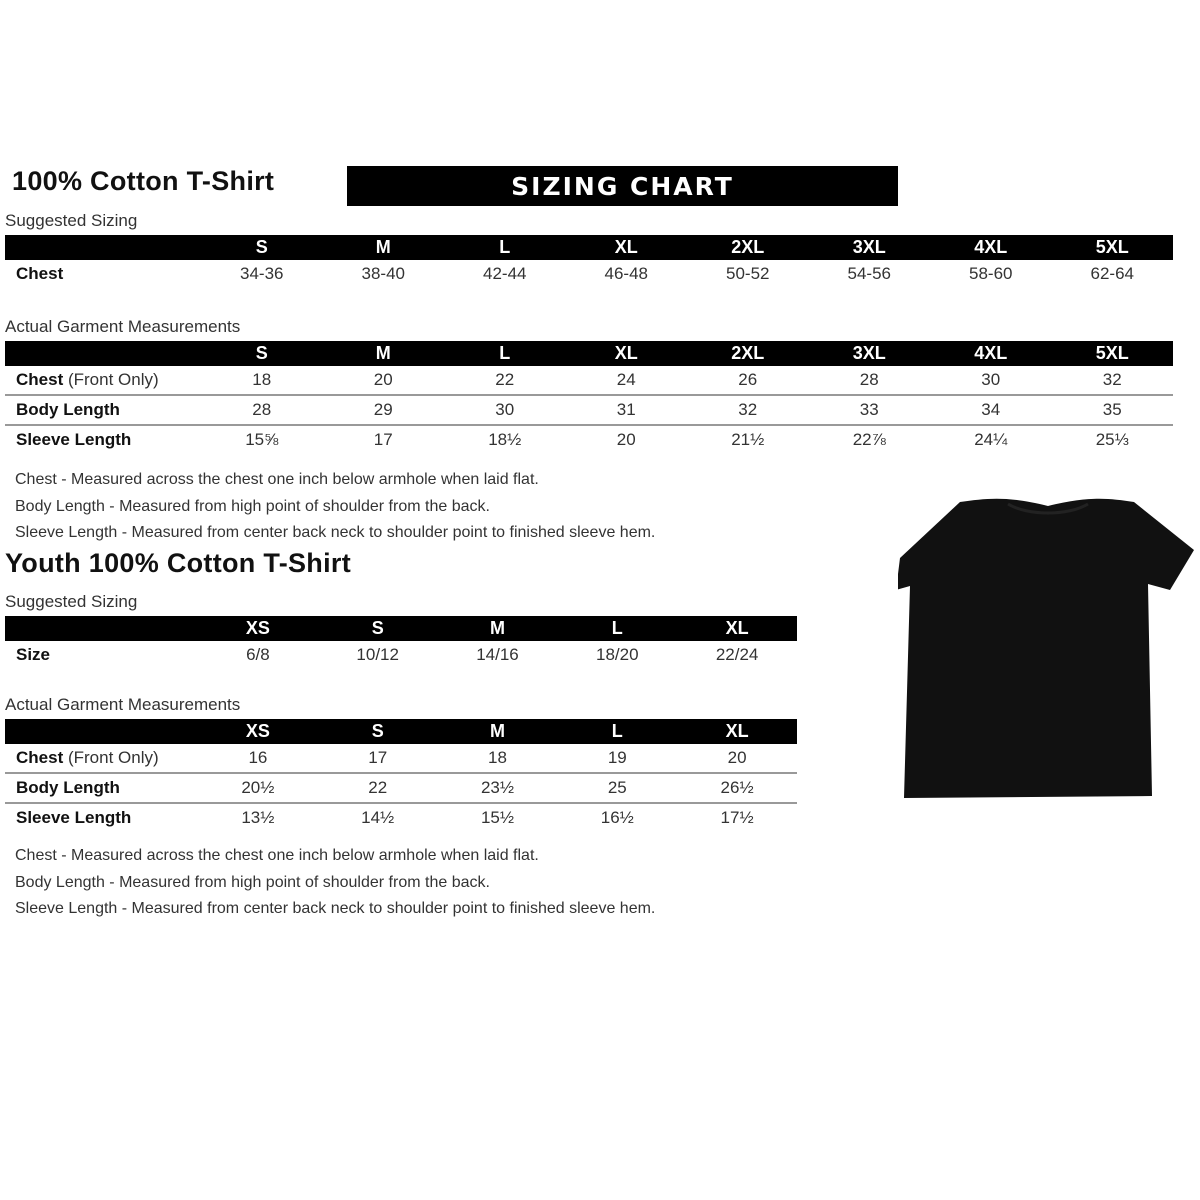  What do you see at coordinates (991, 273) in the screenshot?
I see `cell-4xl: 58-60` at bounding box center [991, 273].